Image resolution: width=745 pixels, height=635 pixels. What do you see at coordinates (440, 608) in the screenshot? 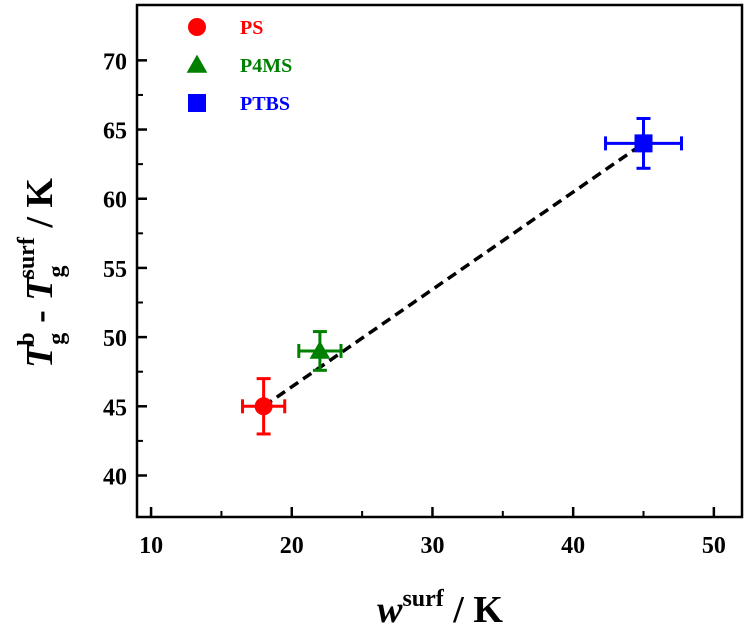
I see `x-axis-label: wsurf / K` at bounding box center [440, 608].